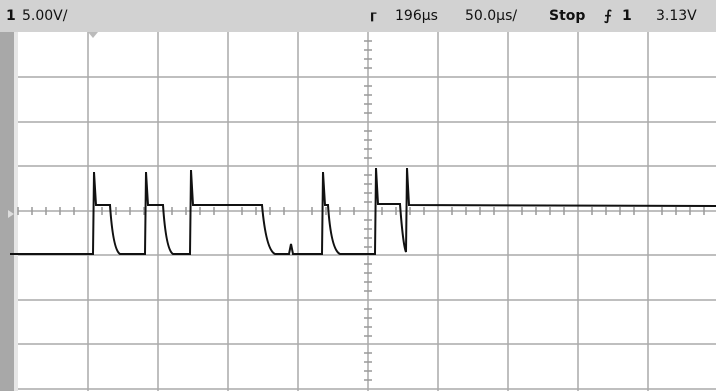 This screenshot has height=391, width=716. Describe the element at coordinates (11, 16) in the screenshot. I see `channel-label: 1` at that location.